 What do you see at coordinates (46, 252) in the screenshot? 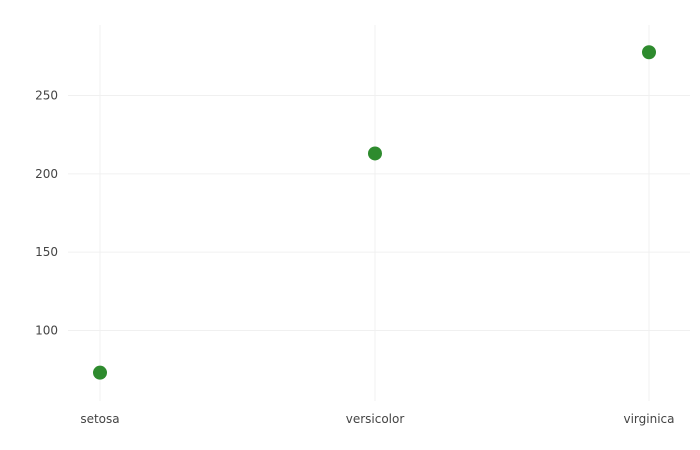
I see `y-tick-label: 150` at bounding box center [46, 252].